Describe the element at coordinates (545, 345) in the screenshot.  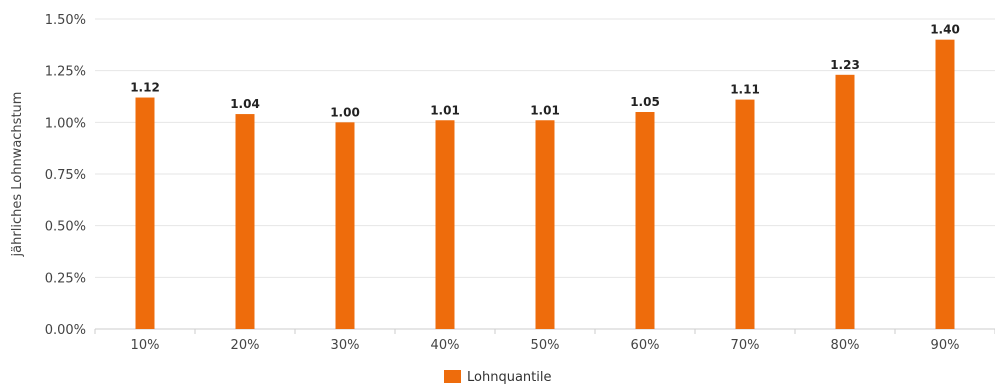
I see `x-tick-label: 50%` at that location.